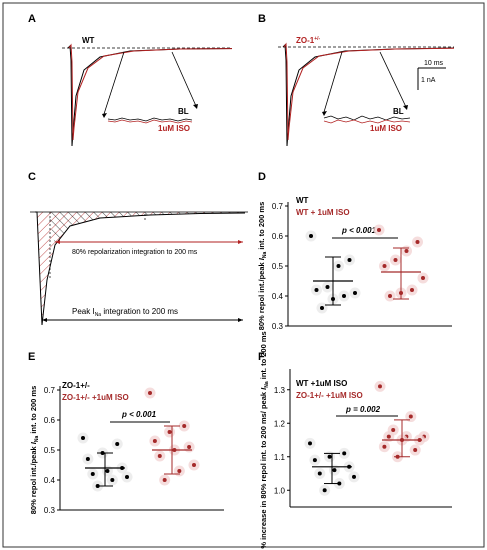 The image size is (487, 550). I want to click on panel-e-y-tick-label: 0.4, so click(50, 480).